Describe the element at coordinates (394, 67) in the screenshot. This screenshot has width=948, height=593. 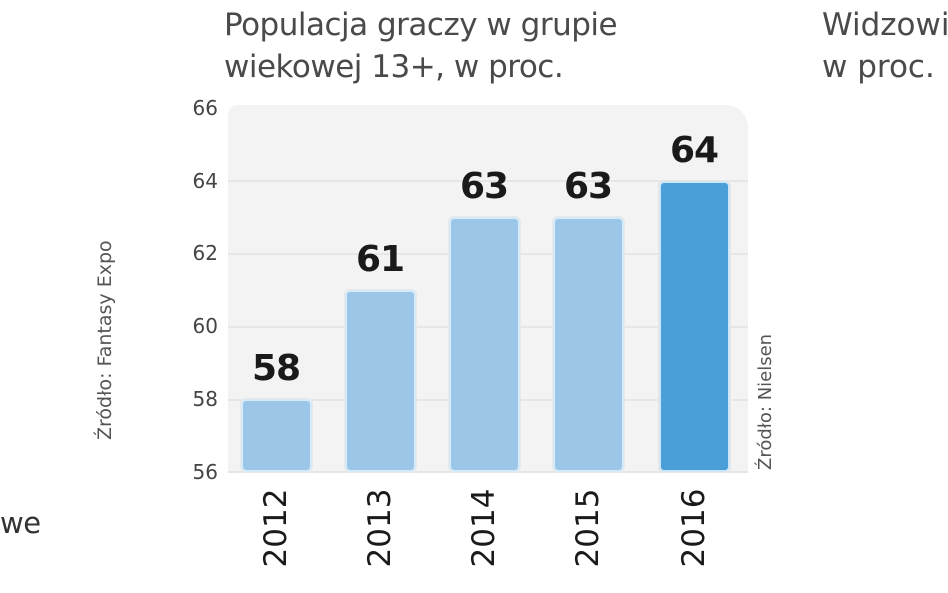
I see `chart-title-line2: wiekowej 13+, w proc.` at that location.